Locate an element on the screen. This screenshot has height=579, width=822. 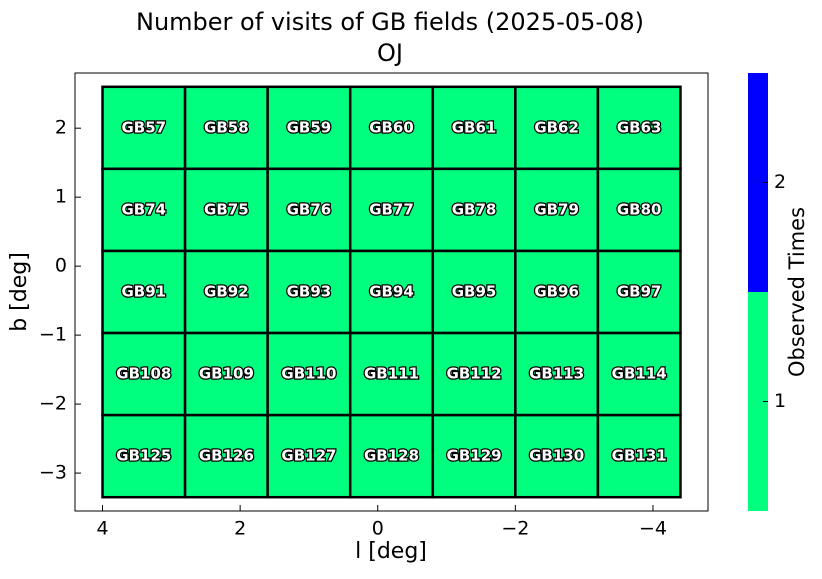
field-label: GB97 is located at coordinates (639, 292).